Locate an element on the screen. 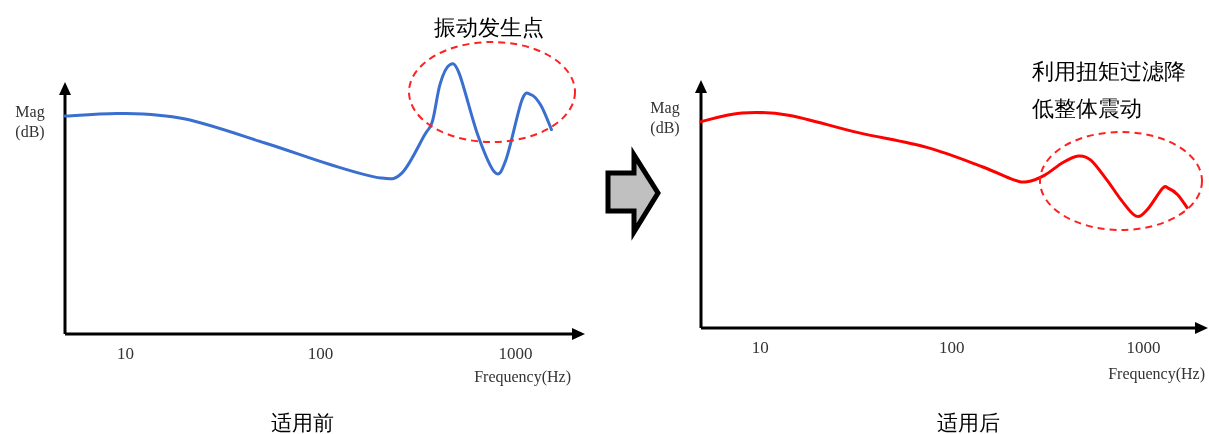  annotation: 利用扭矩过滤降低整体震动 is located at coordinates (1109, 90).